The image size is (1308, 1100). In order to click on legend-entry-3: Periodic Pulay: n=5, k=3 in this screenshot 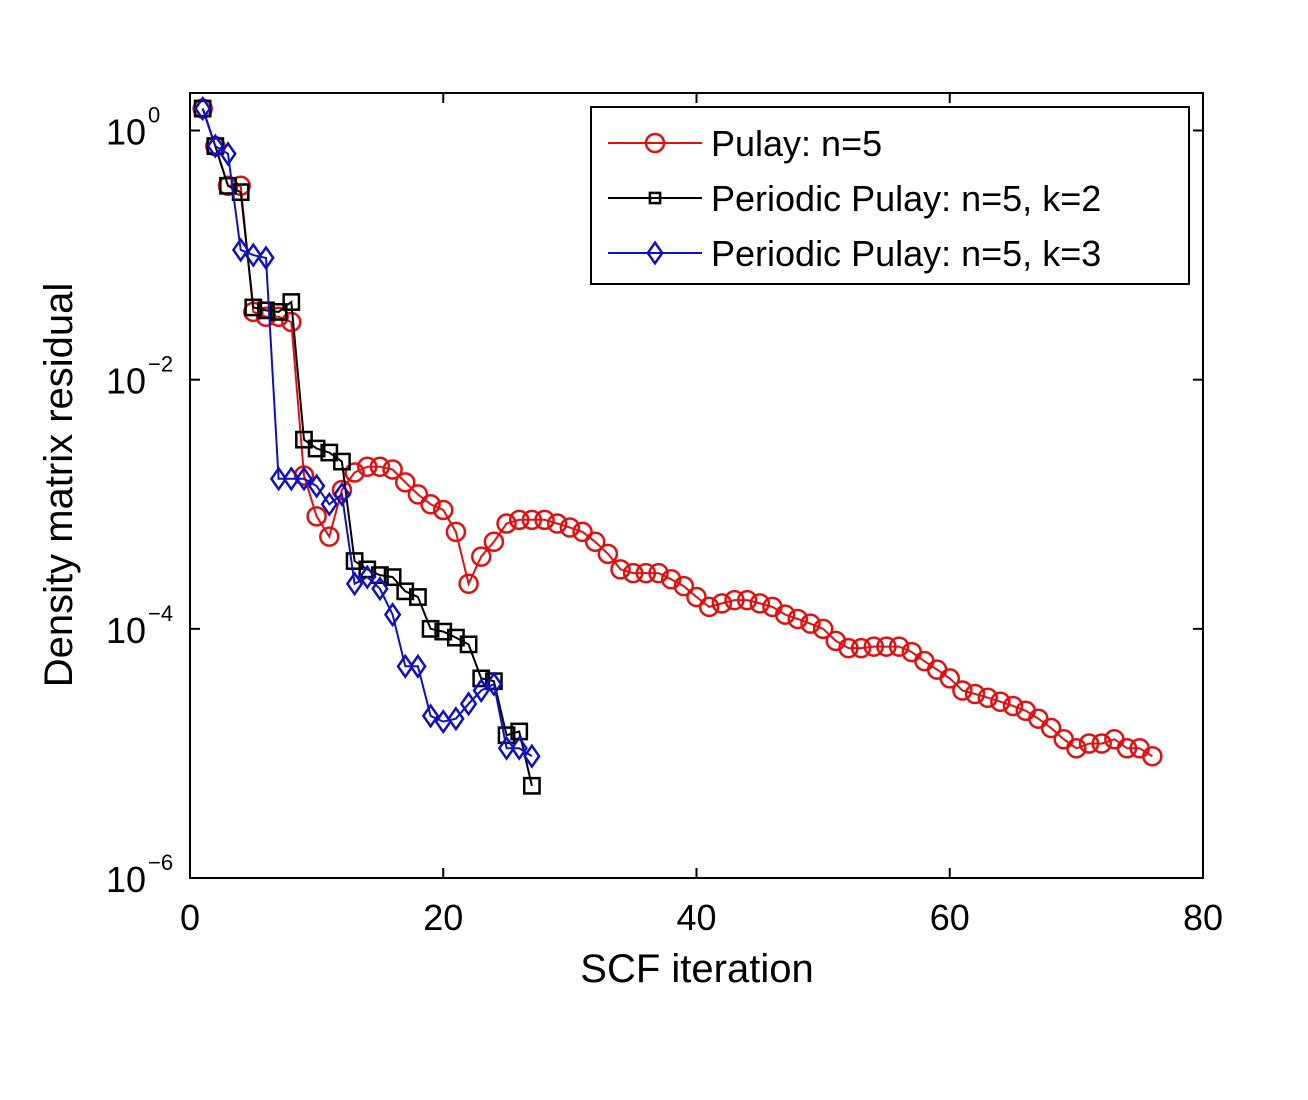, I will do `click(854, 253)`.